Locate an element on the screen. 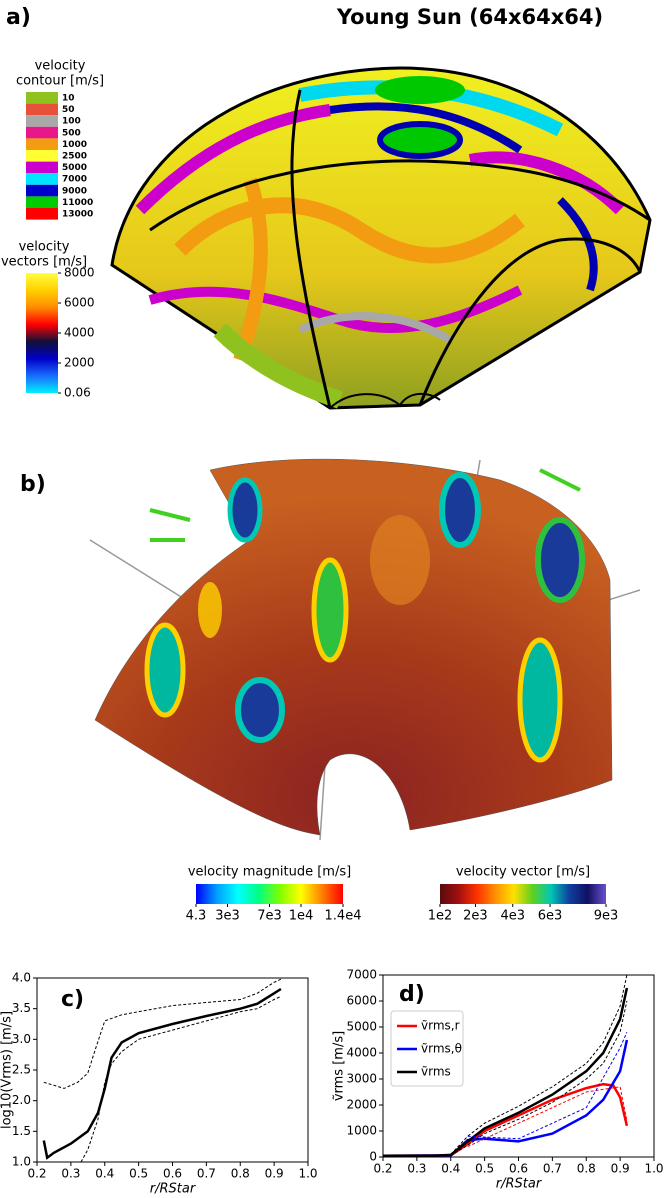 Image resolution: width=672 pixels, height=1198 pixels. y-tick-label: 1.0 is located at coordinates (21, 1162).